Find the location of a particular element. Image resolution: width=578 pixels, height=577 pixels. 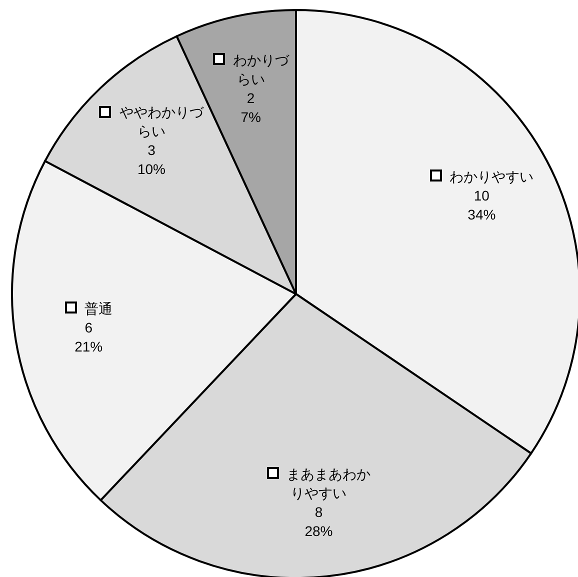

text: 10% is located at coordinates (151, 169).